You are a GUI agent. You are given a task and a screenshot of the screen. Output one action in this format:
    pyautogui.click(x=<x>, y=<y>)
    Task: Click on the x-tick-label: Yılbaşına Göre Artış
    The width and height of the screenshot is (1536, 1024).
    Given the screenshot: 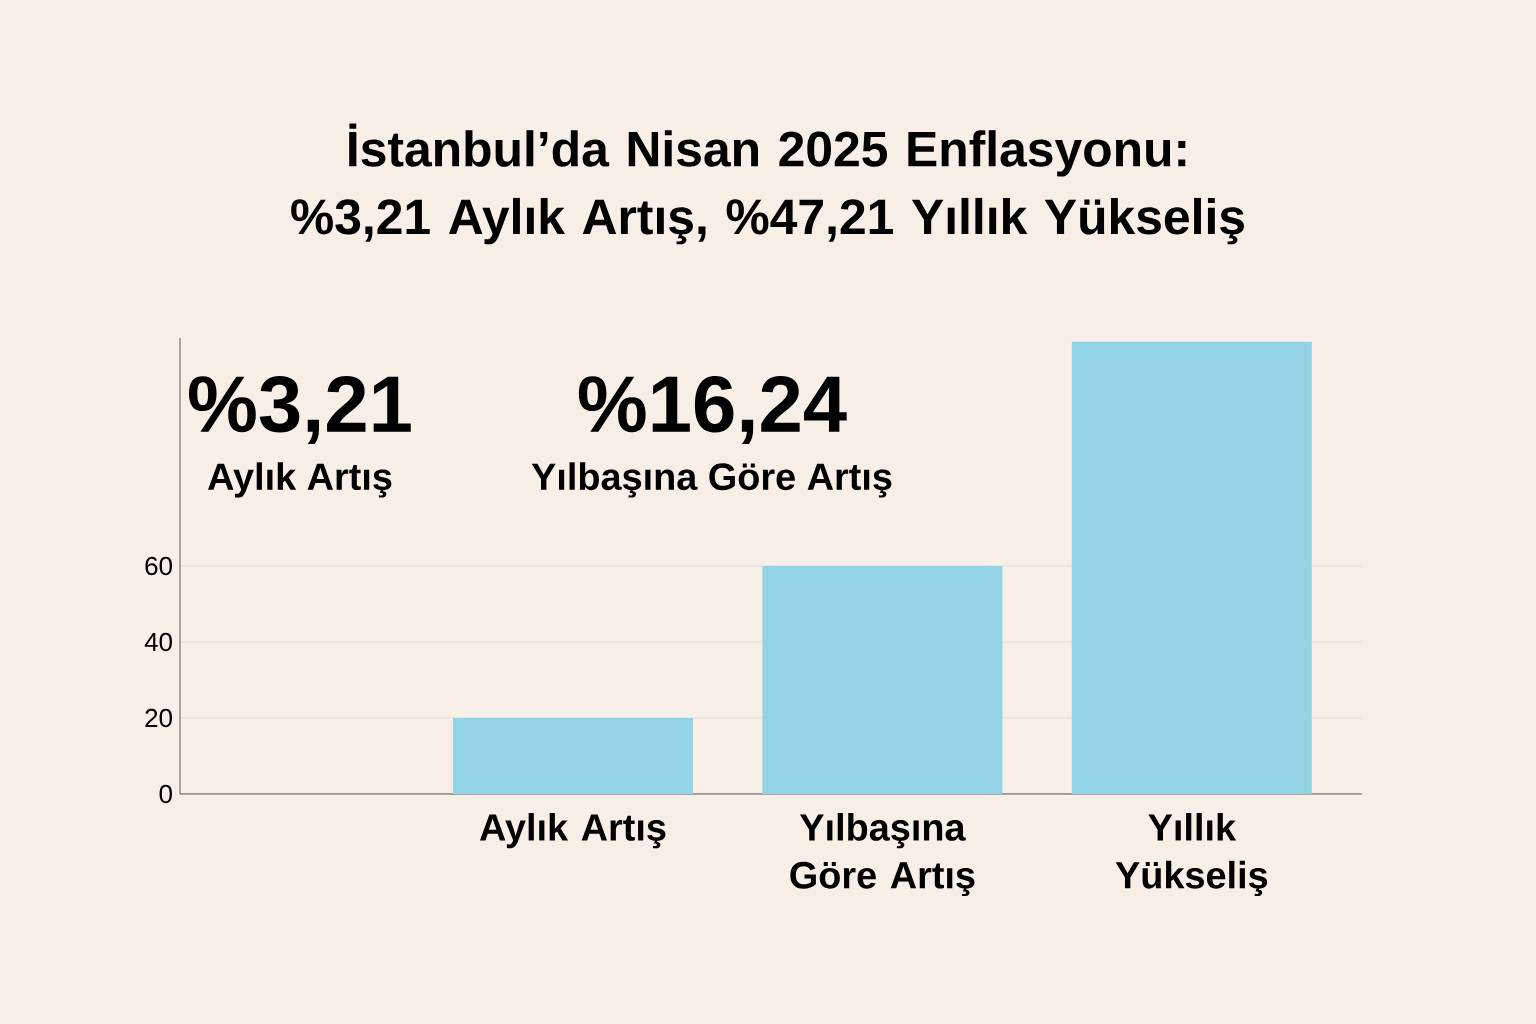 What is the action you would take?
    pyautogui.click(x=882, y=855)
    